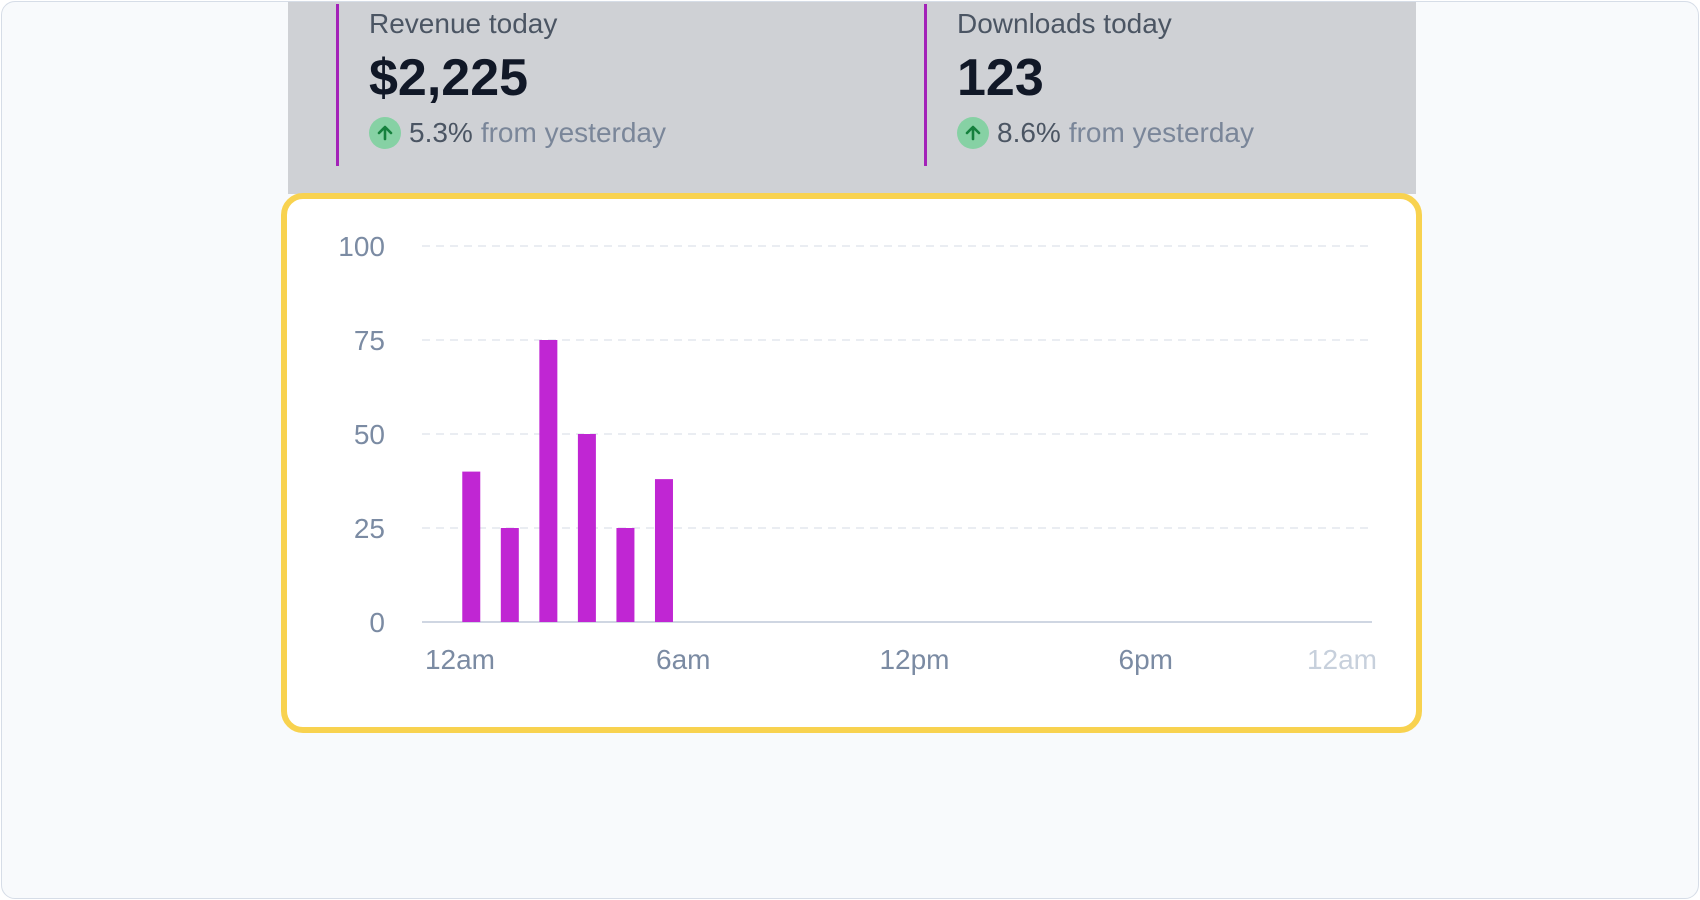 This screenshot has width=1700, height=900. I want to click on revenue-value: $2,225, so click(449, 78).